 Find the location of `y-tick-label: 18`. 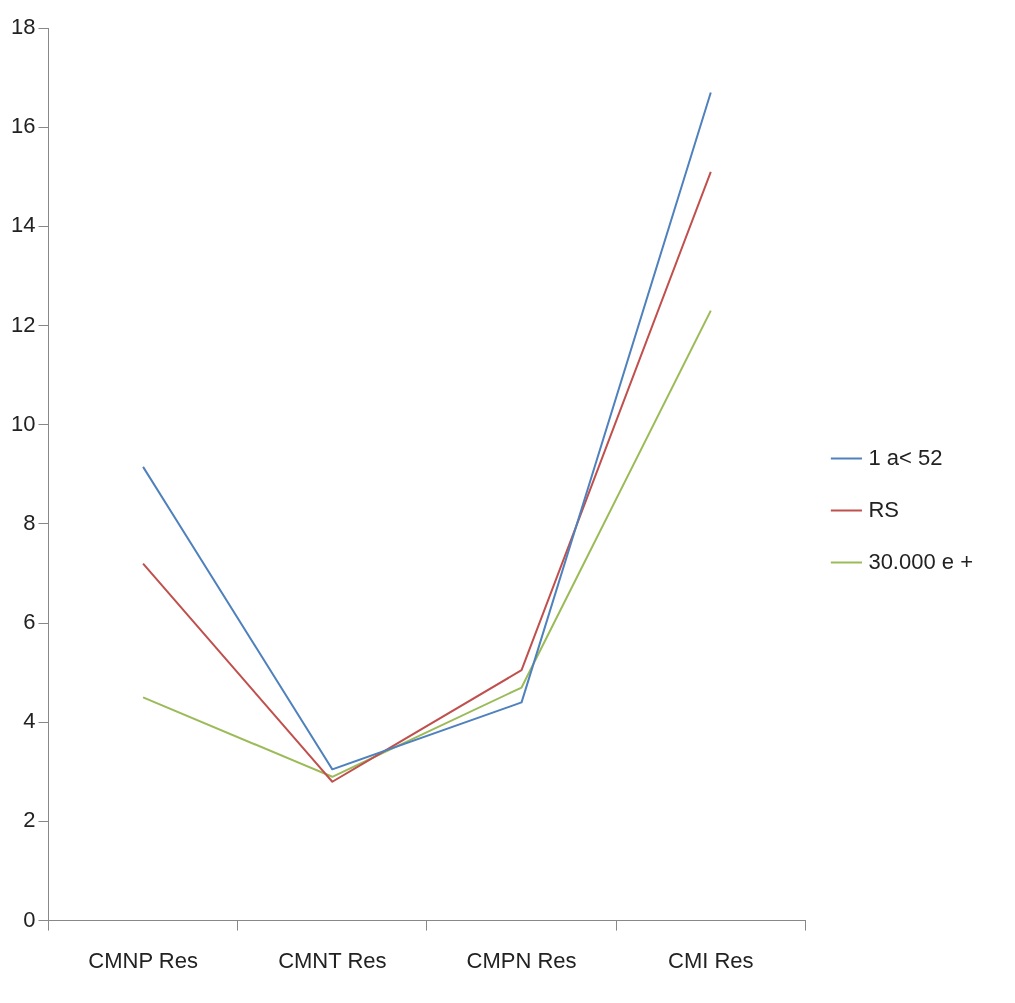

y-tick-label: 18 is located at coordinates (23, 27).